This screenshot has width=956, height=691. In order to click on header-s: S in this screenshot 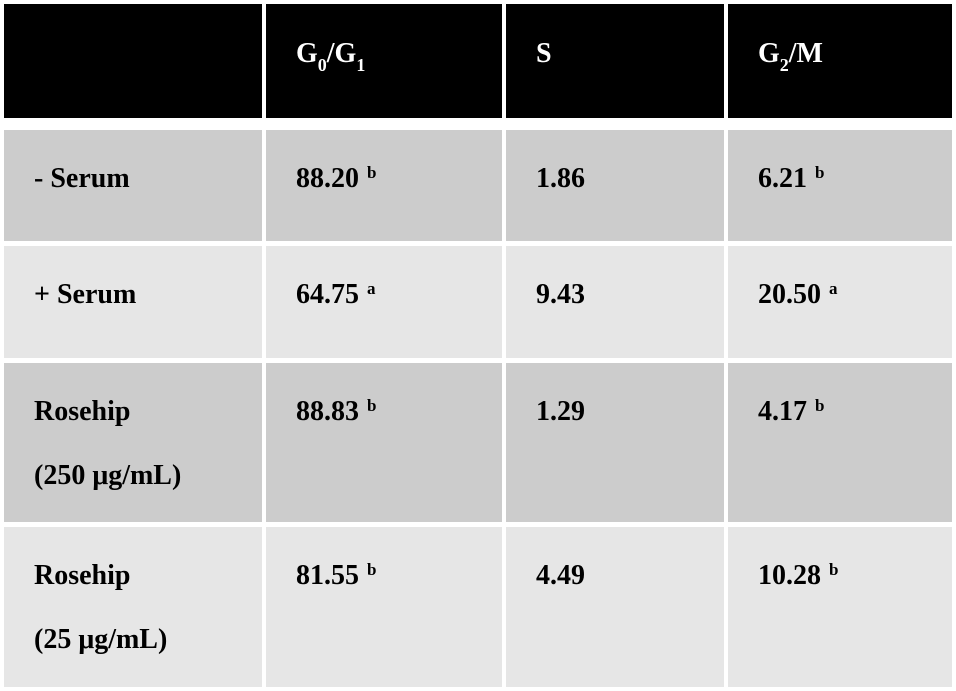, I will do `click(615, 61)`.